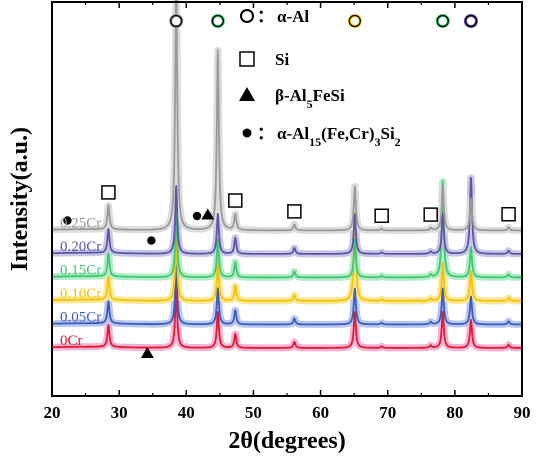 This screenshot has height=461, width=550. Describe the element at coordinates (286, 441) in the screenshot. I see `x-axis-title: 2θ(degrees)` at that location.